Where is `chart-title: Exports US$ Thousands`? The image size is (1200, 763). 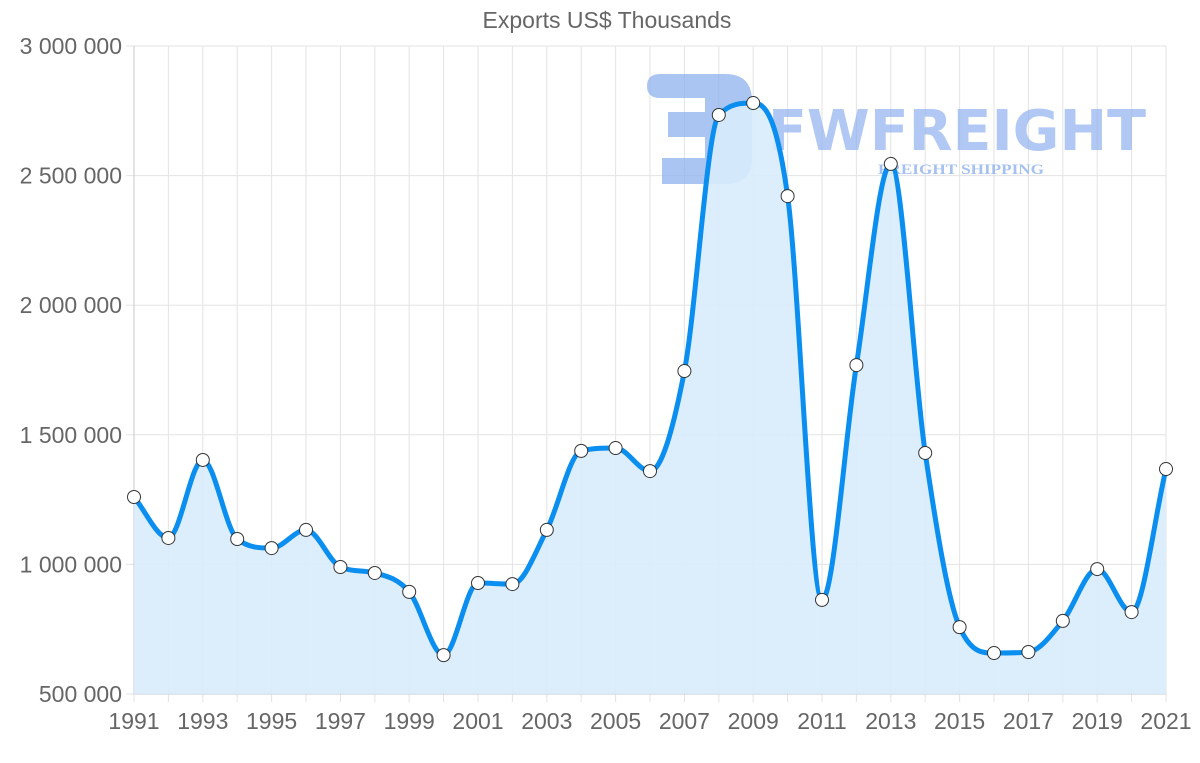 chart-title: Exports US$ Thousands is located at coordinates (607, 20).